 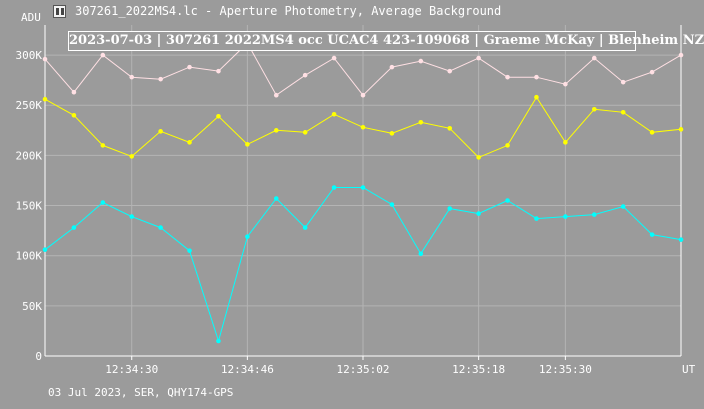 What do you see at coordinates (131, 369) in the screenshot?
I see `x-tick-label: 12:34:30` at bounding box center [131, 369].